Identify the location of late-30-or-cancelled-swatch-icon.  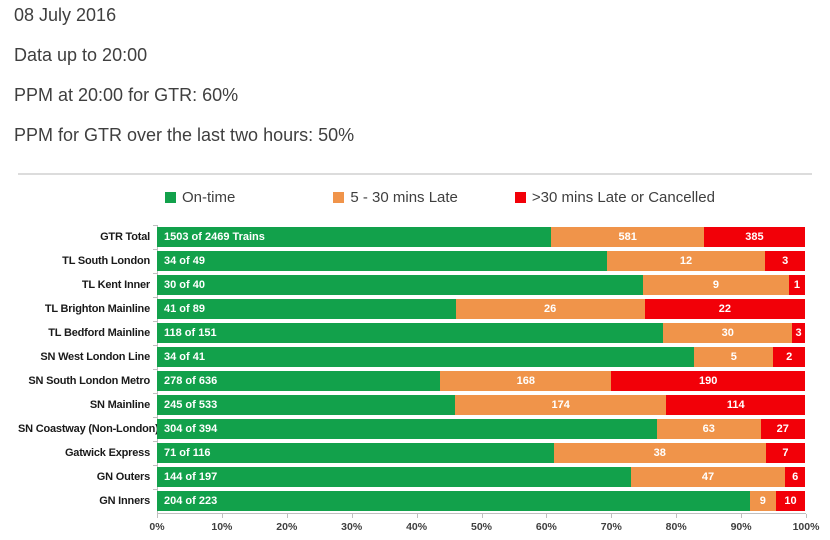
(520, 197).